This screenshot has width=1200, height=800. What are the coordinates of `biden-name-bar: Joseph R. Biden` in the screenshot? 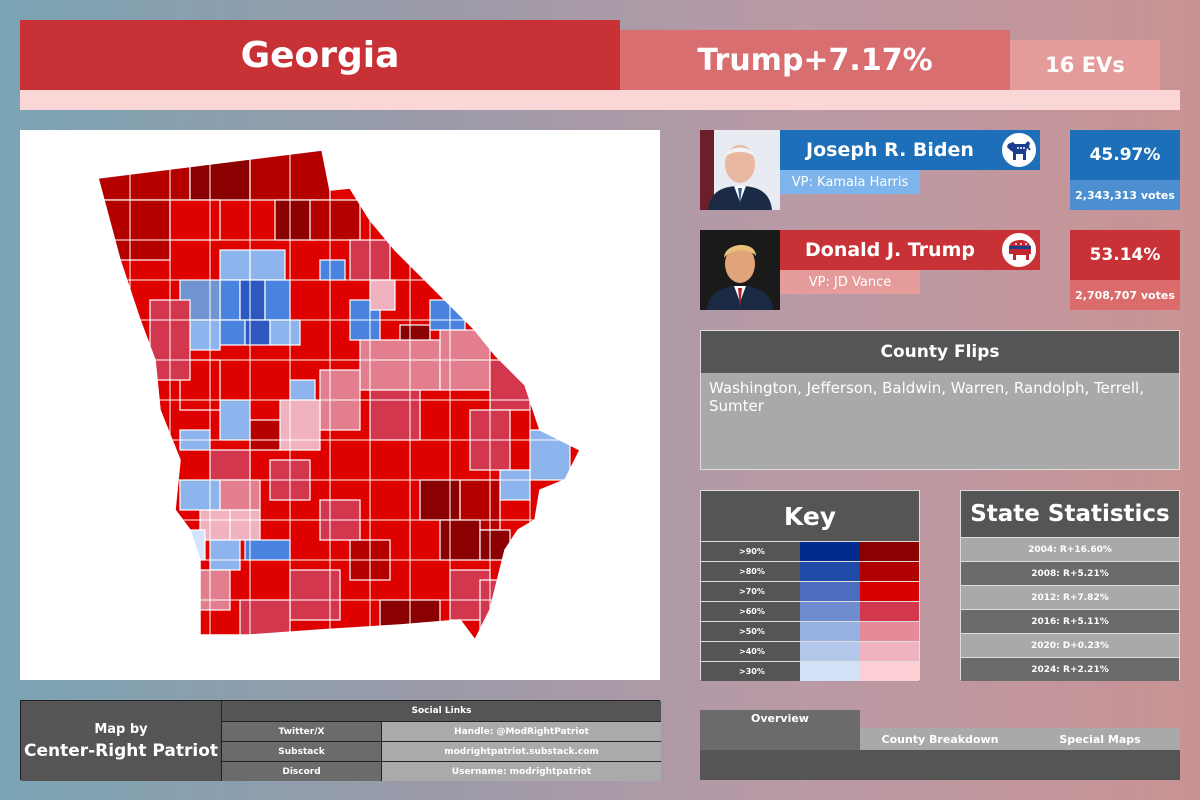 It's located at (910, 150).